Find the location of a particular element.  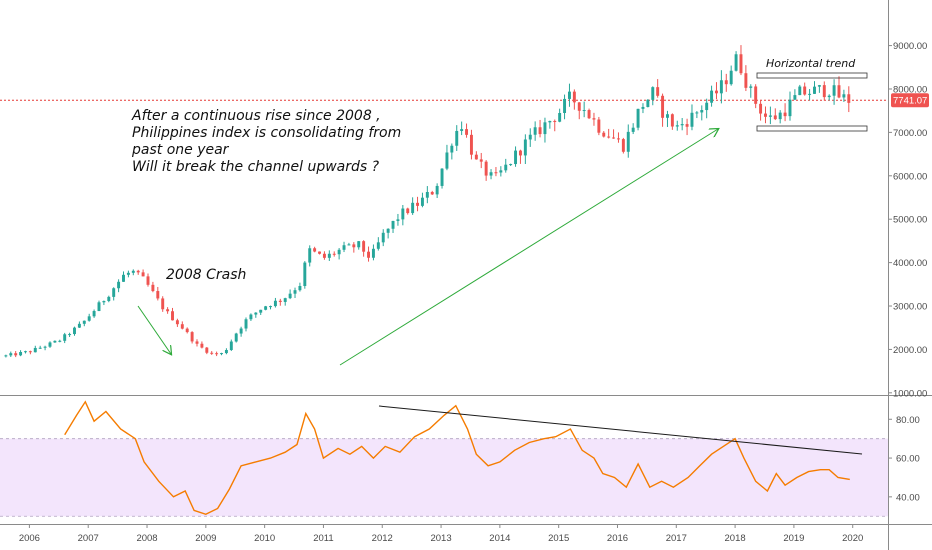

price-tick-label: 7000.00 is located at coordinates (910, 133).